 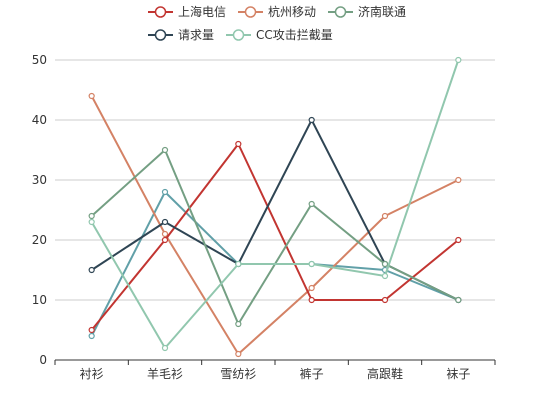 I want to click on x-tick-label: 袜子, so click(x=458, y=374).